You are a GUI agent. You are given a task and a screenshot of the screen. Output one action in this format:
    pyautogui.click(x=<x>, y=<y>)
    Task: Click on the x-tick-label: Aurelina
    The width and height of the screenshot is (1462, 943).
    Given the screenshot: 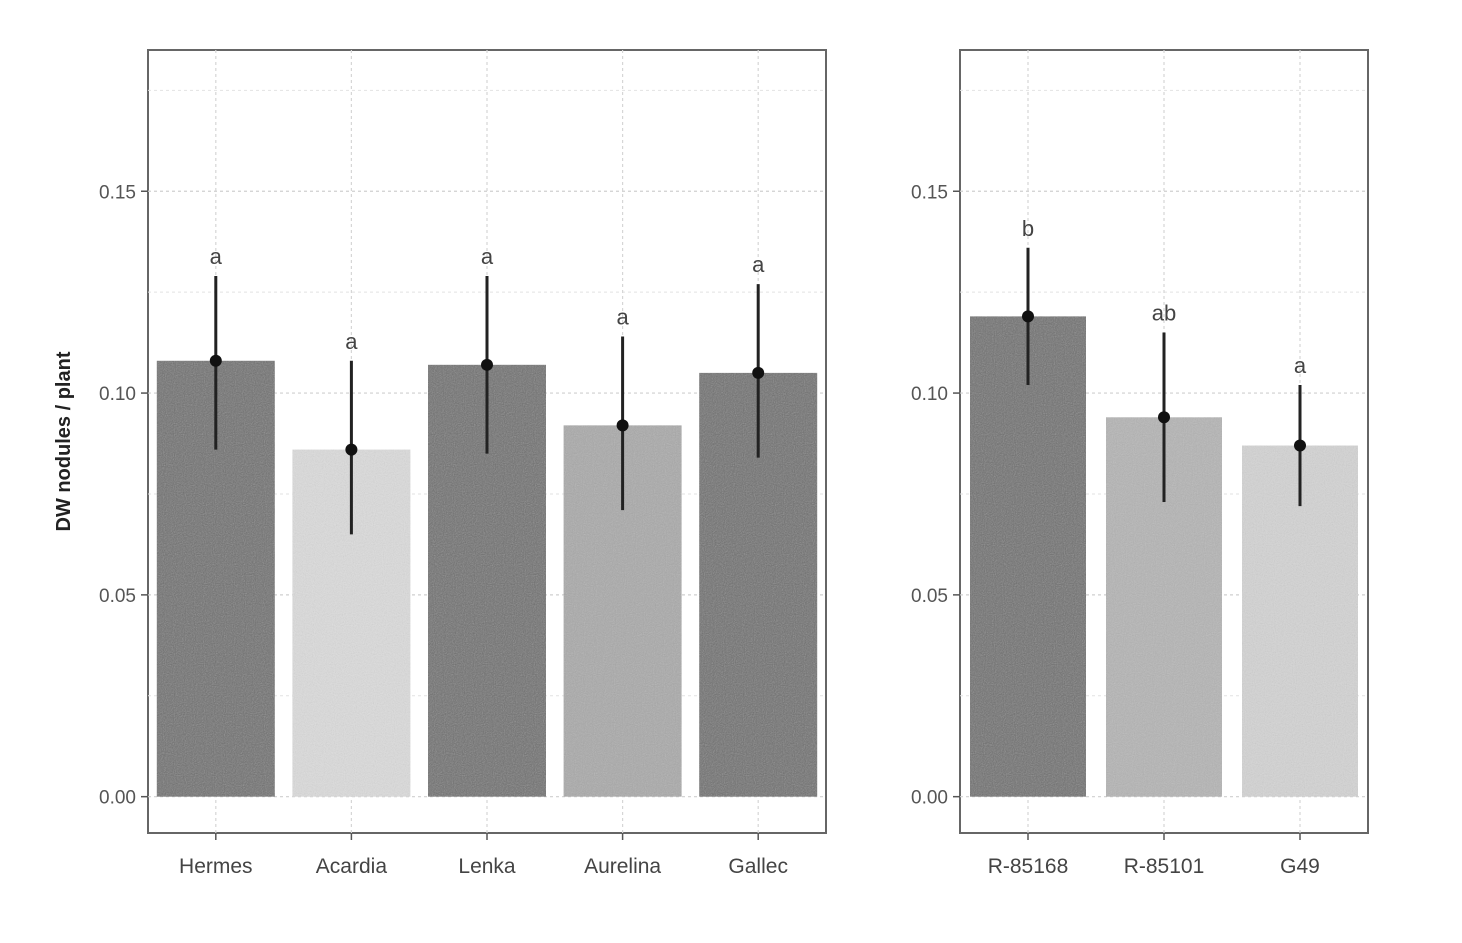 What is the action you would take?
    pyautogui.click(x=622, y=866)
    